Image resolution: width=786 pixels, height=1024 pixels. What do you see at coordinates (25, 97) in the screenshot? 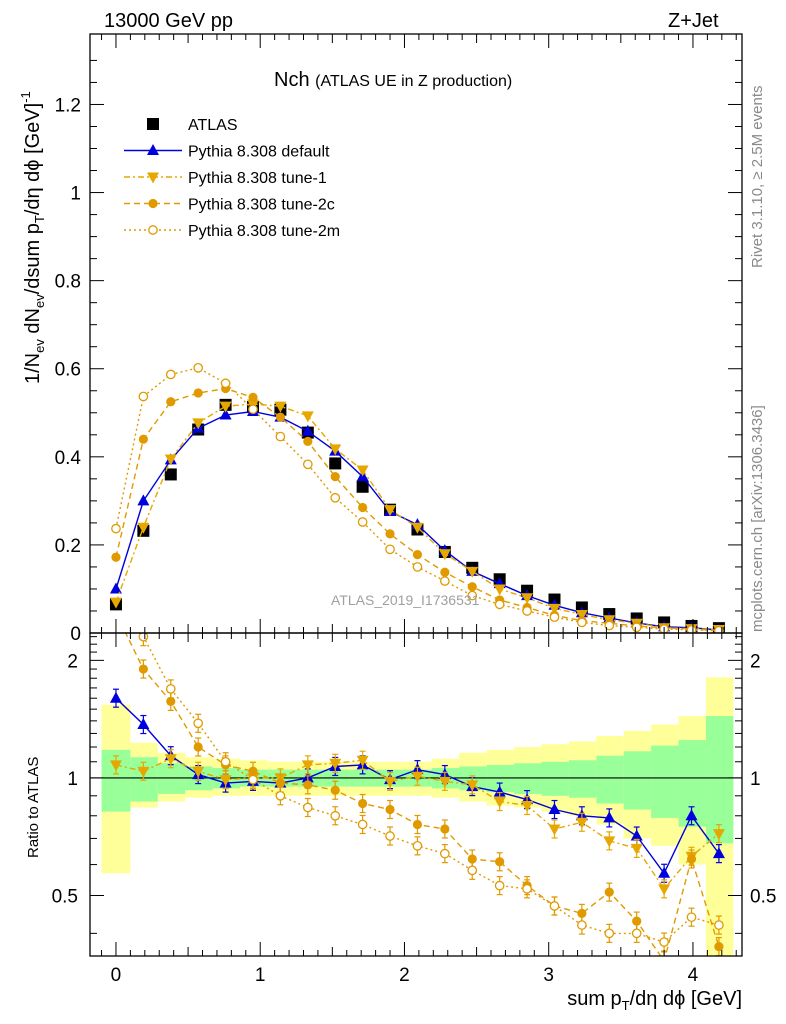
I see `y-label-part: -1` at bounding box center [25, 97].